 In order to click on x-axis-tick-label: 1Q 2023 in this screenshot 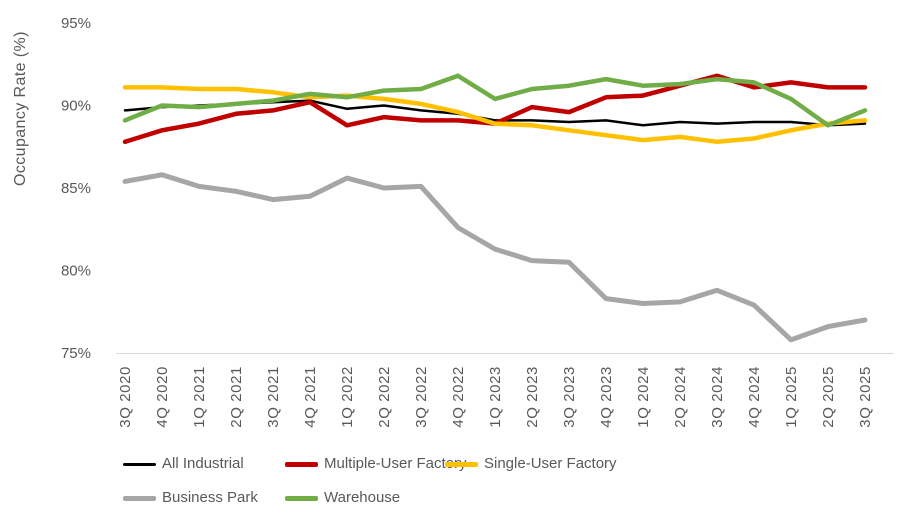, I will do `click(495, 397)`.